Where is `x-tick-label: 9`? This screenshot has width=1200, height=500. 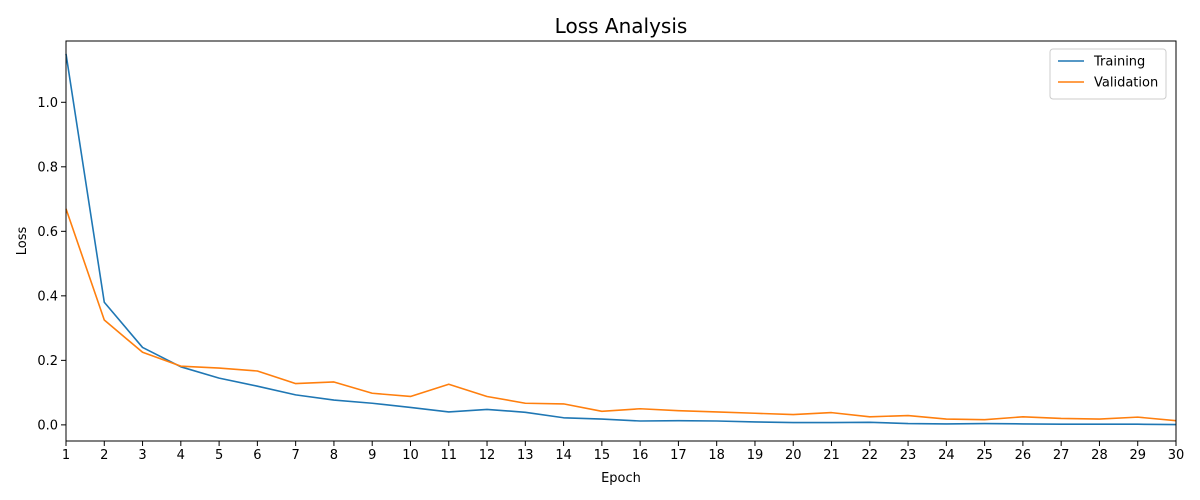
x-tick-label: 9 is located at coordinates (372, 455).